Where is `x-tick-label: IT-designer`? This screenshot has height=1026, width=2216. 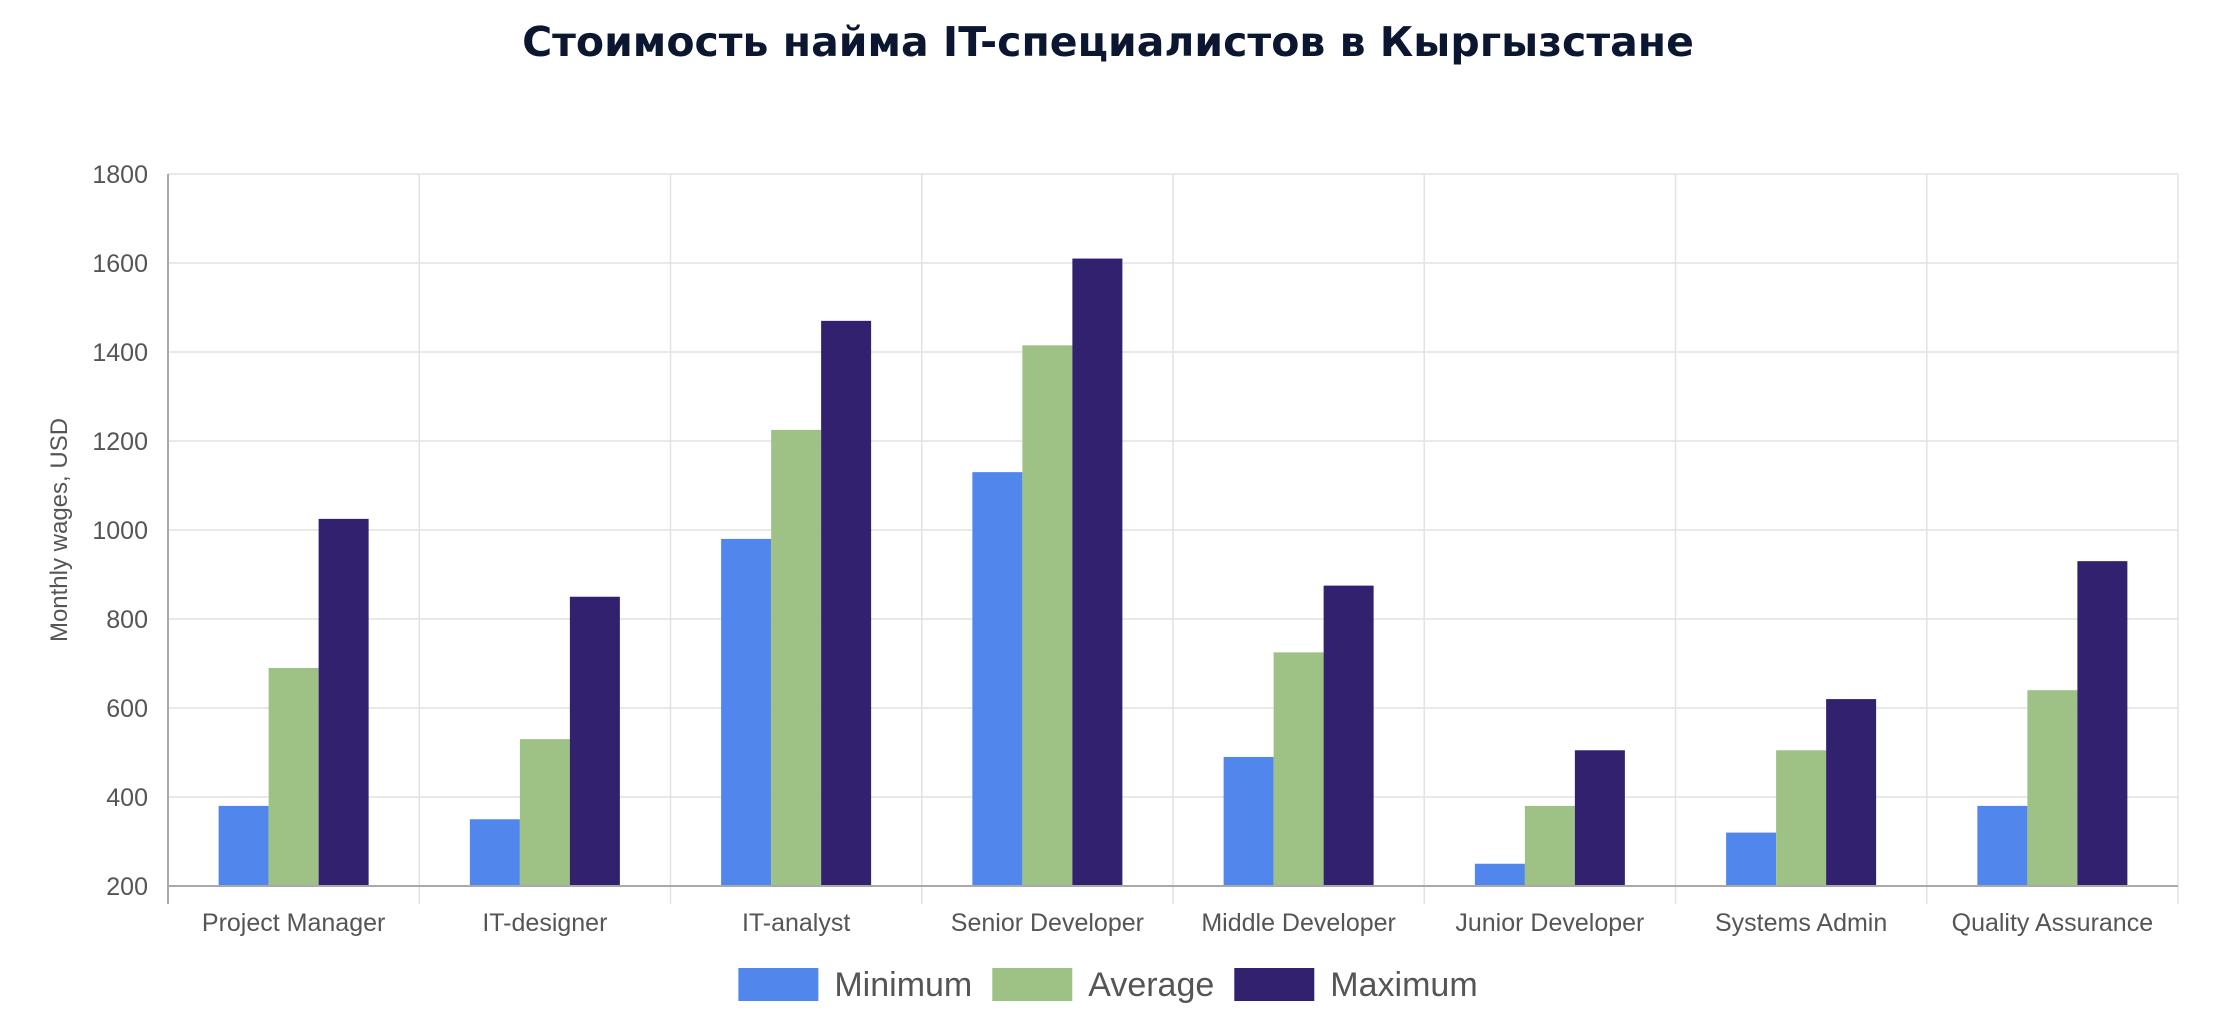 x-tick-label: IT-designer is located at coordinates (544, 923).